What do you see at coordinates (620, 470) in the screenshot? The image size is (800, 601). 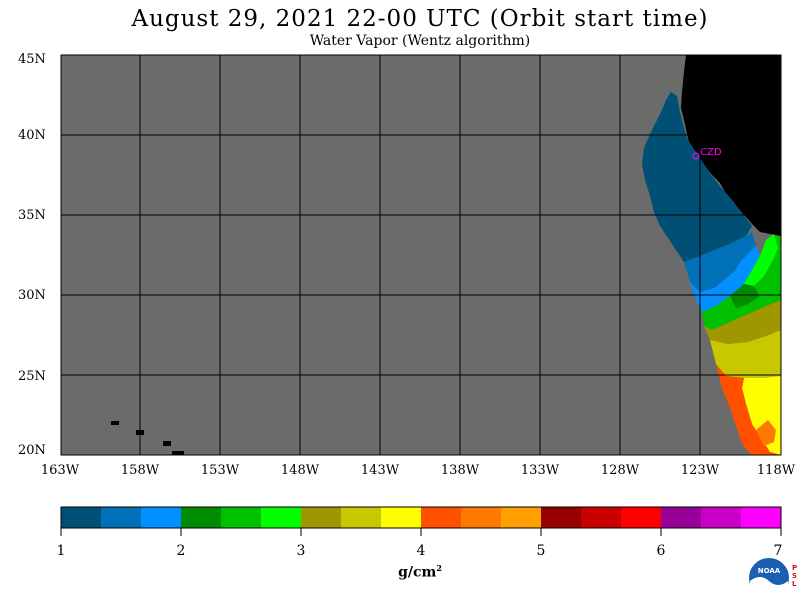 I see `lon-label-128w: 128W` at bounding box center [620, 470].